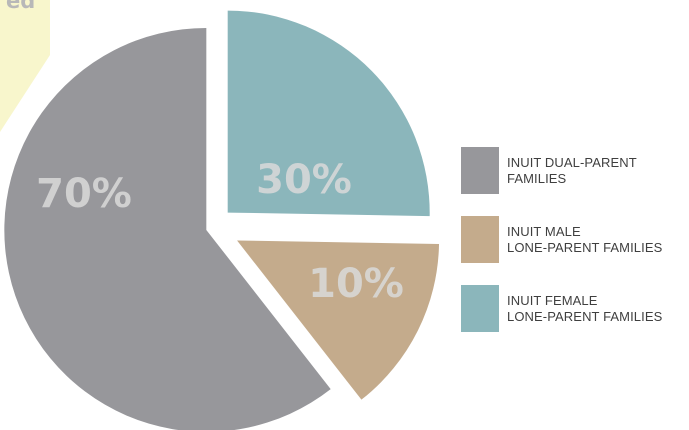 The width and height of the screenshot is (689, 430). Describe the element at coordinates (338, 320) in the screenshot. I see `pie-slice-male-lone-parent` at that location.